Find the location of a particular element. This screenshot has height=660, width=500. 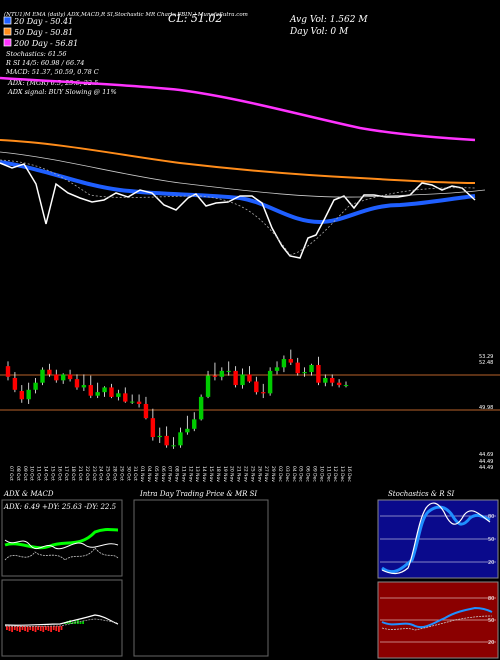

date-tick-label: 11 Oct is located at coordinates (39, 473).